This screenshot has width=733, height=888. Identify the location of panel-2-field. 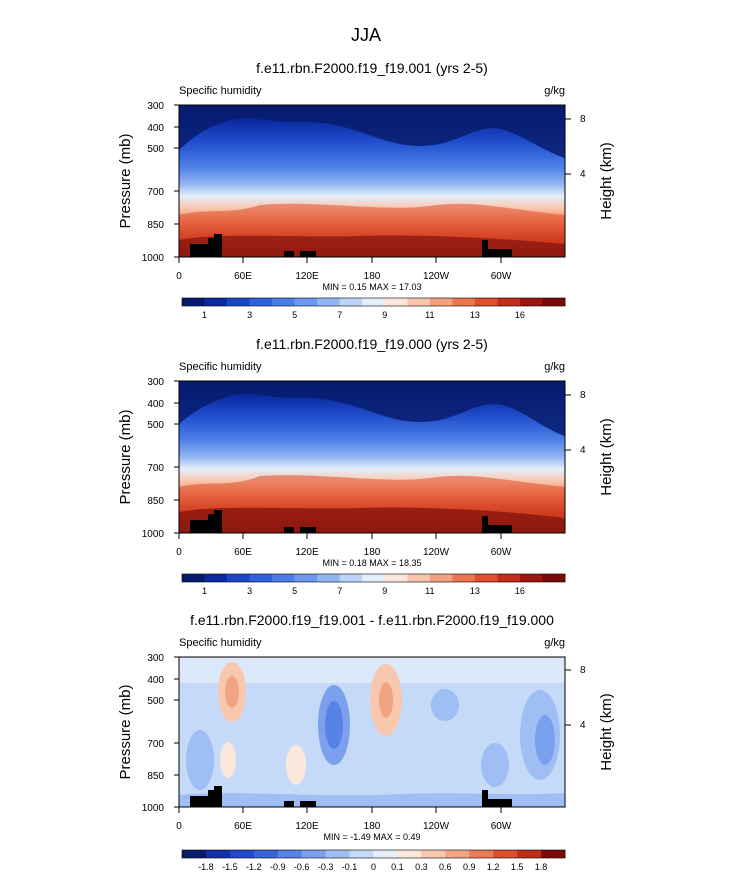
(372, 457).